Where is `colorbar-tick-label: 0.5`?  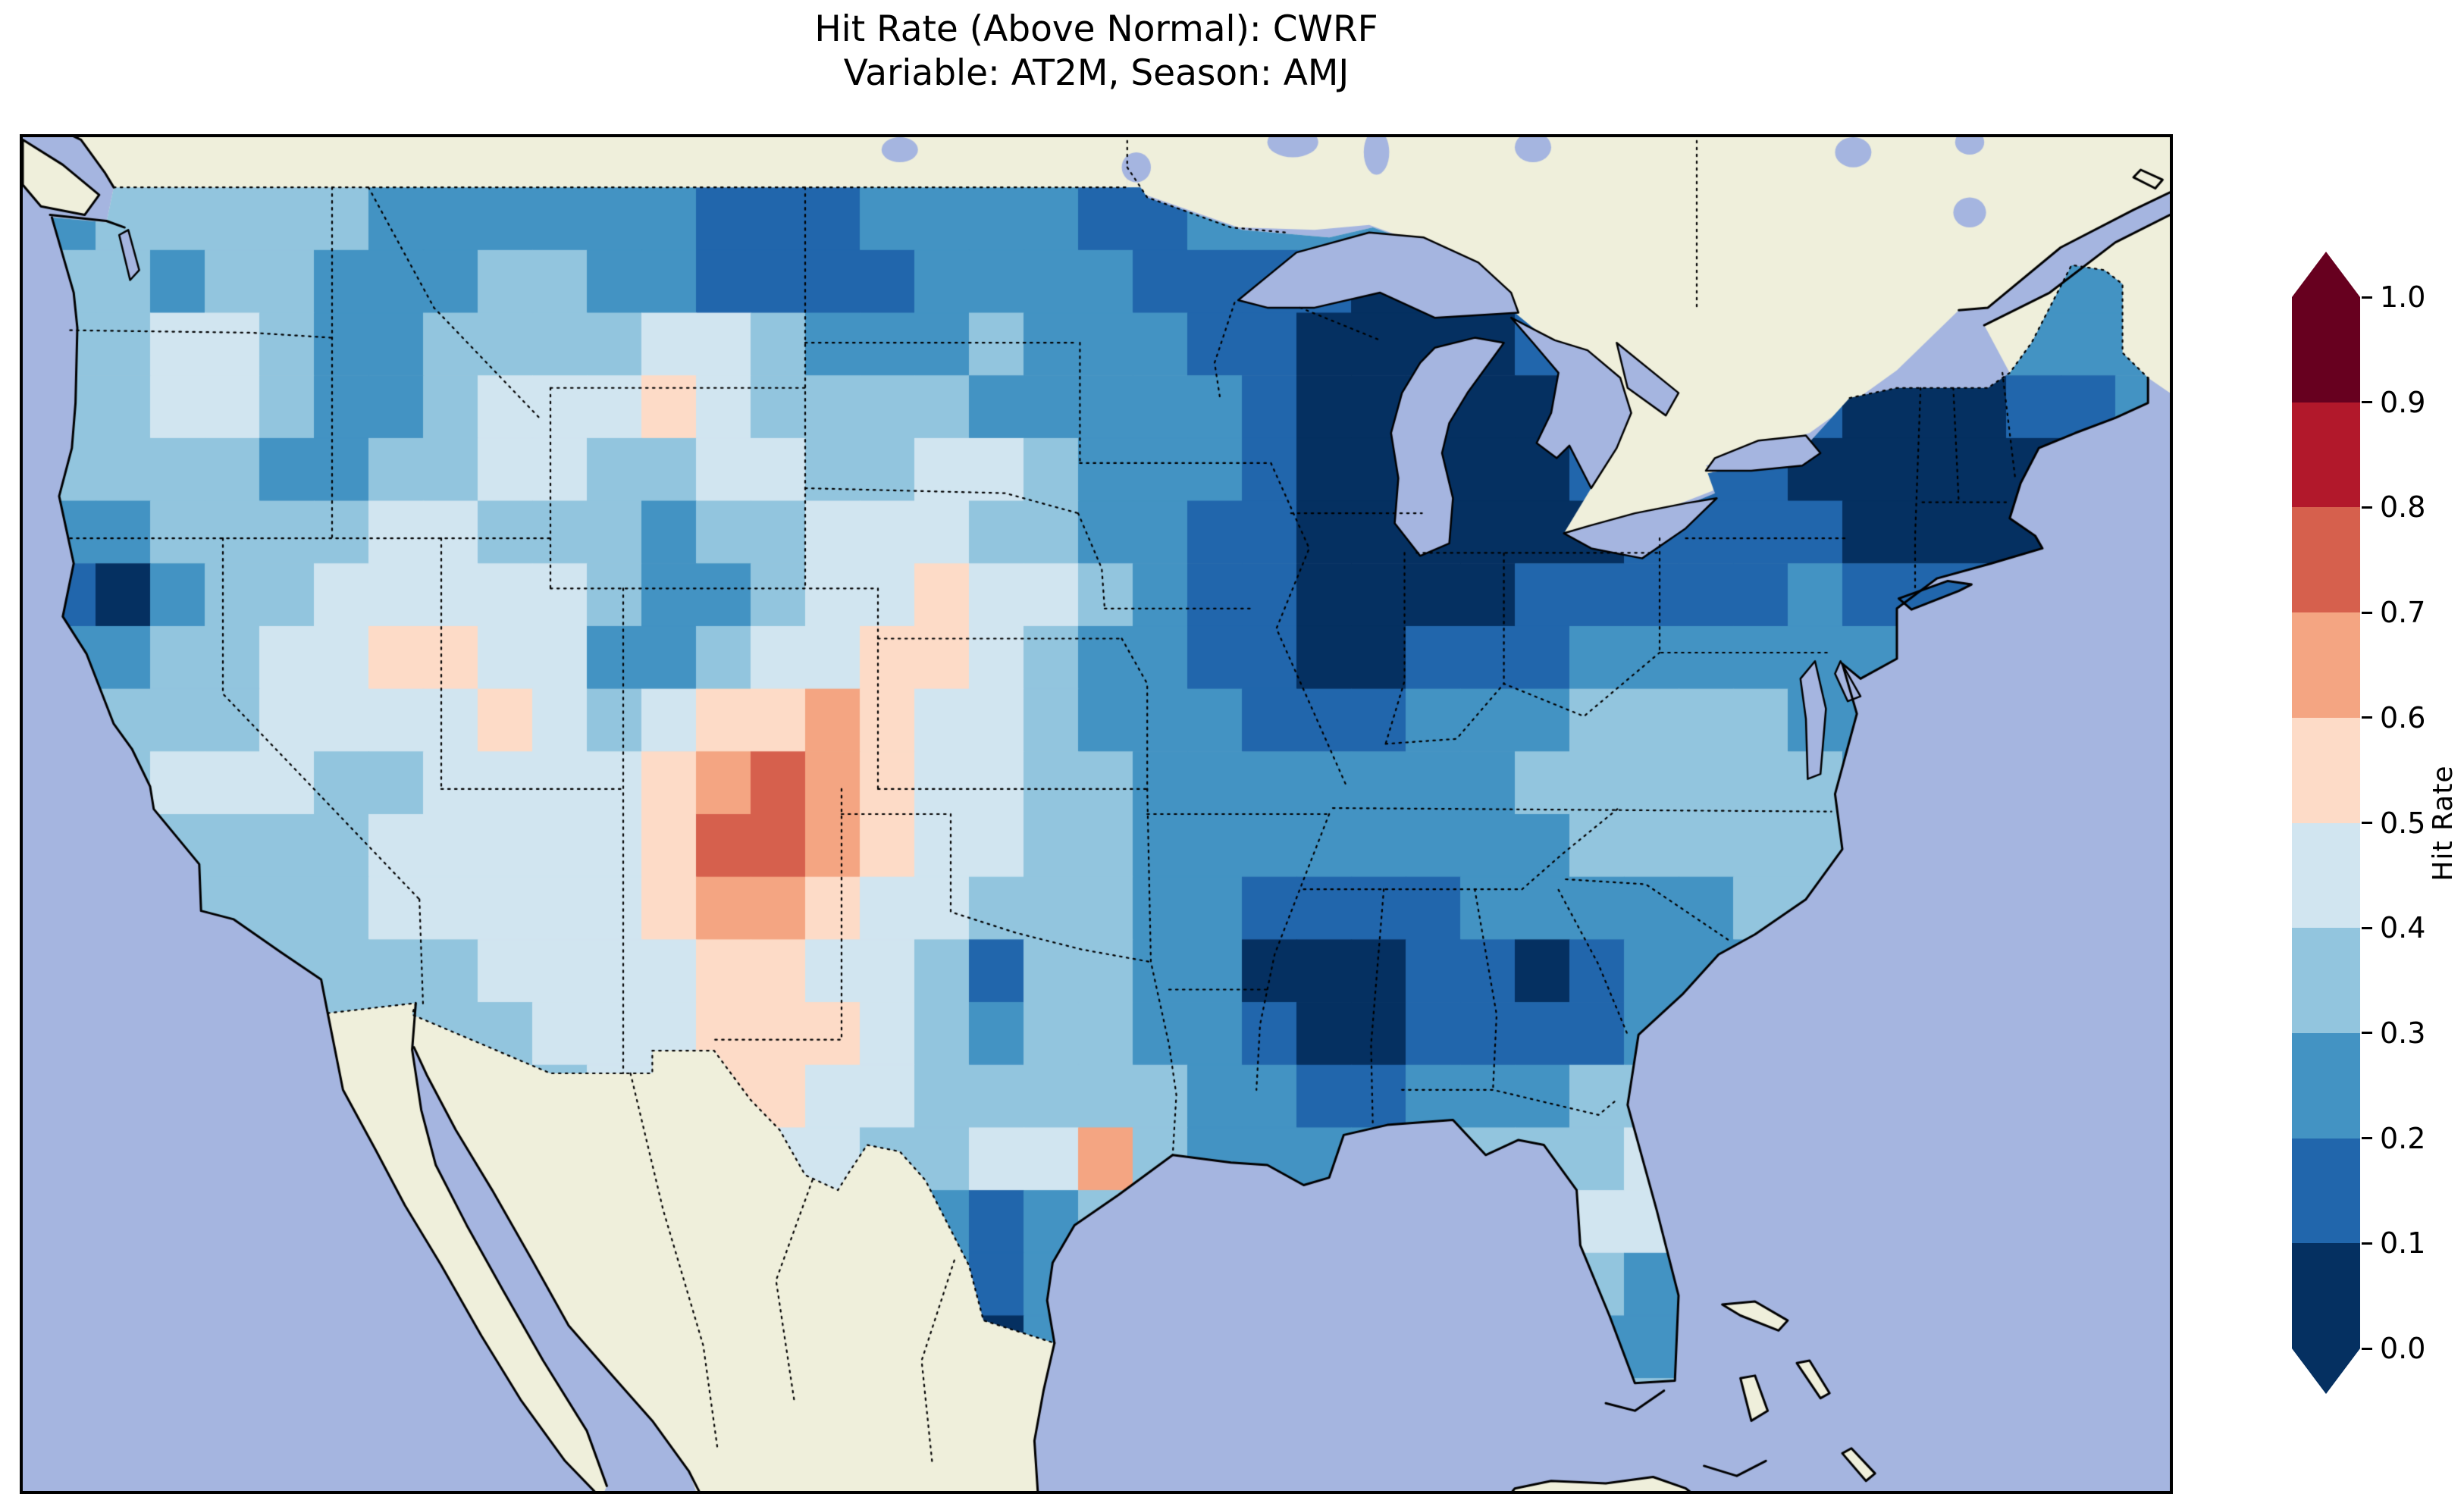
colorbar-tick-label: 0.5 is located at coordinates (2403, 823).